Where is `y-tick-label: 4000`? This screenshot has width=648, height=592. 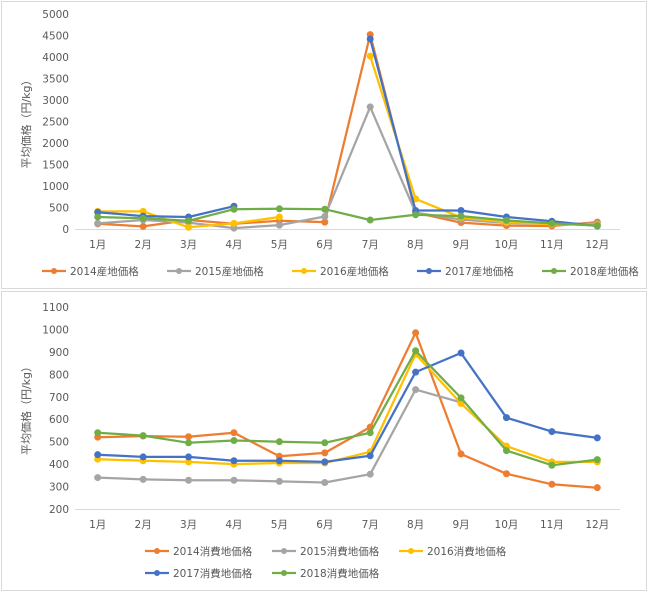
y-tick-label: 4000 is located at coordinates (55, 58).